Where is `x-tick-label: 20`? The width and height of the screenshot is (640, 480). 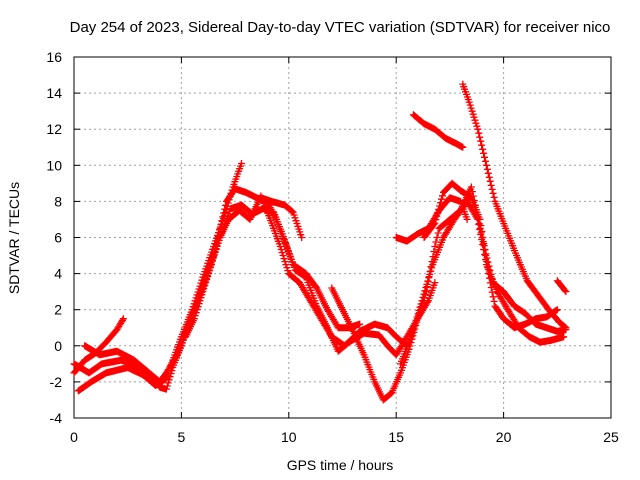 x-tick-label: 20 is located at coordinates (504, 437).